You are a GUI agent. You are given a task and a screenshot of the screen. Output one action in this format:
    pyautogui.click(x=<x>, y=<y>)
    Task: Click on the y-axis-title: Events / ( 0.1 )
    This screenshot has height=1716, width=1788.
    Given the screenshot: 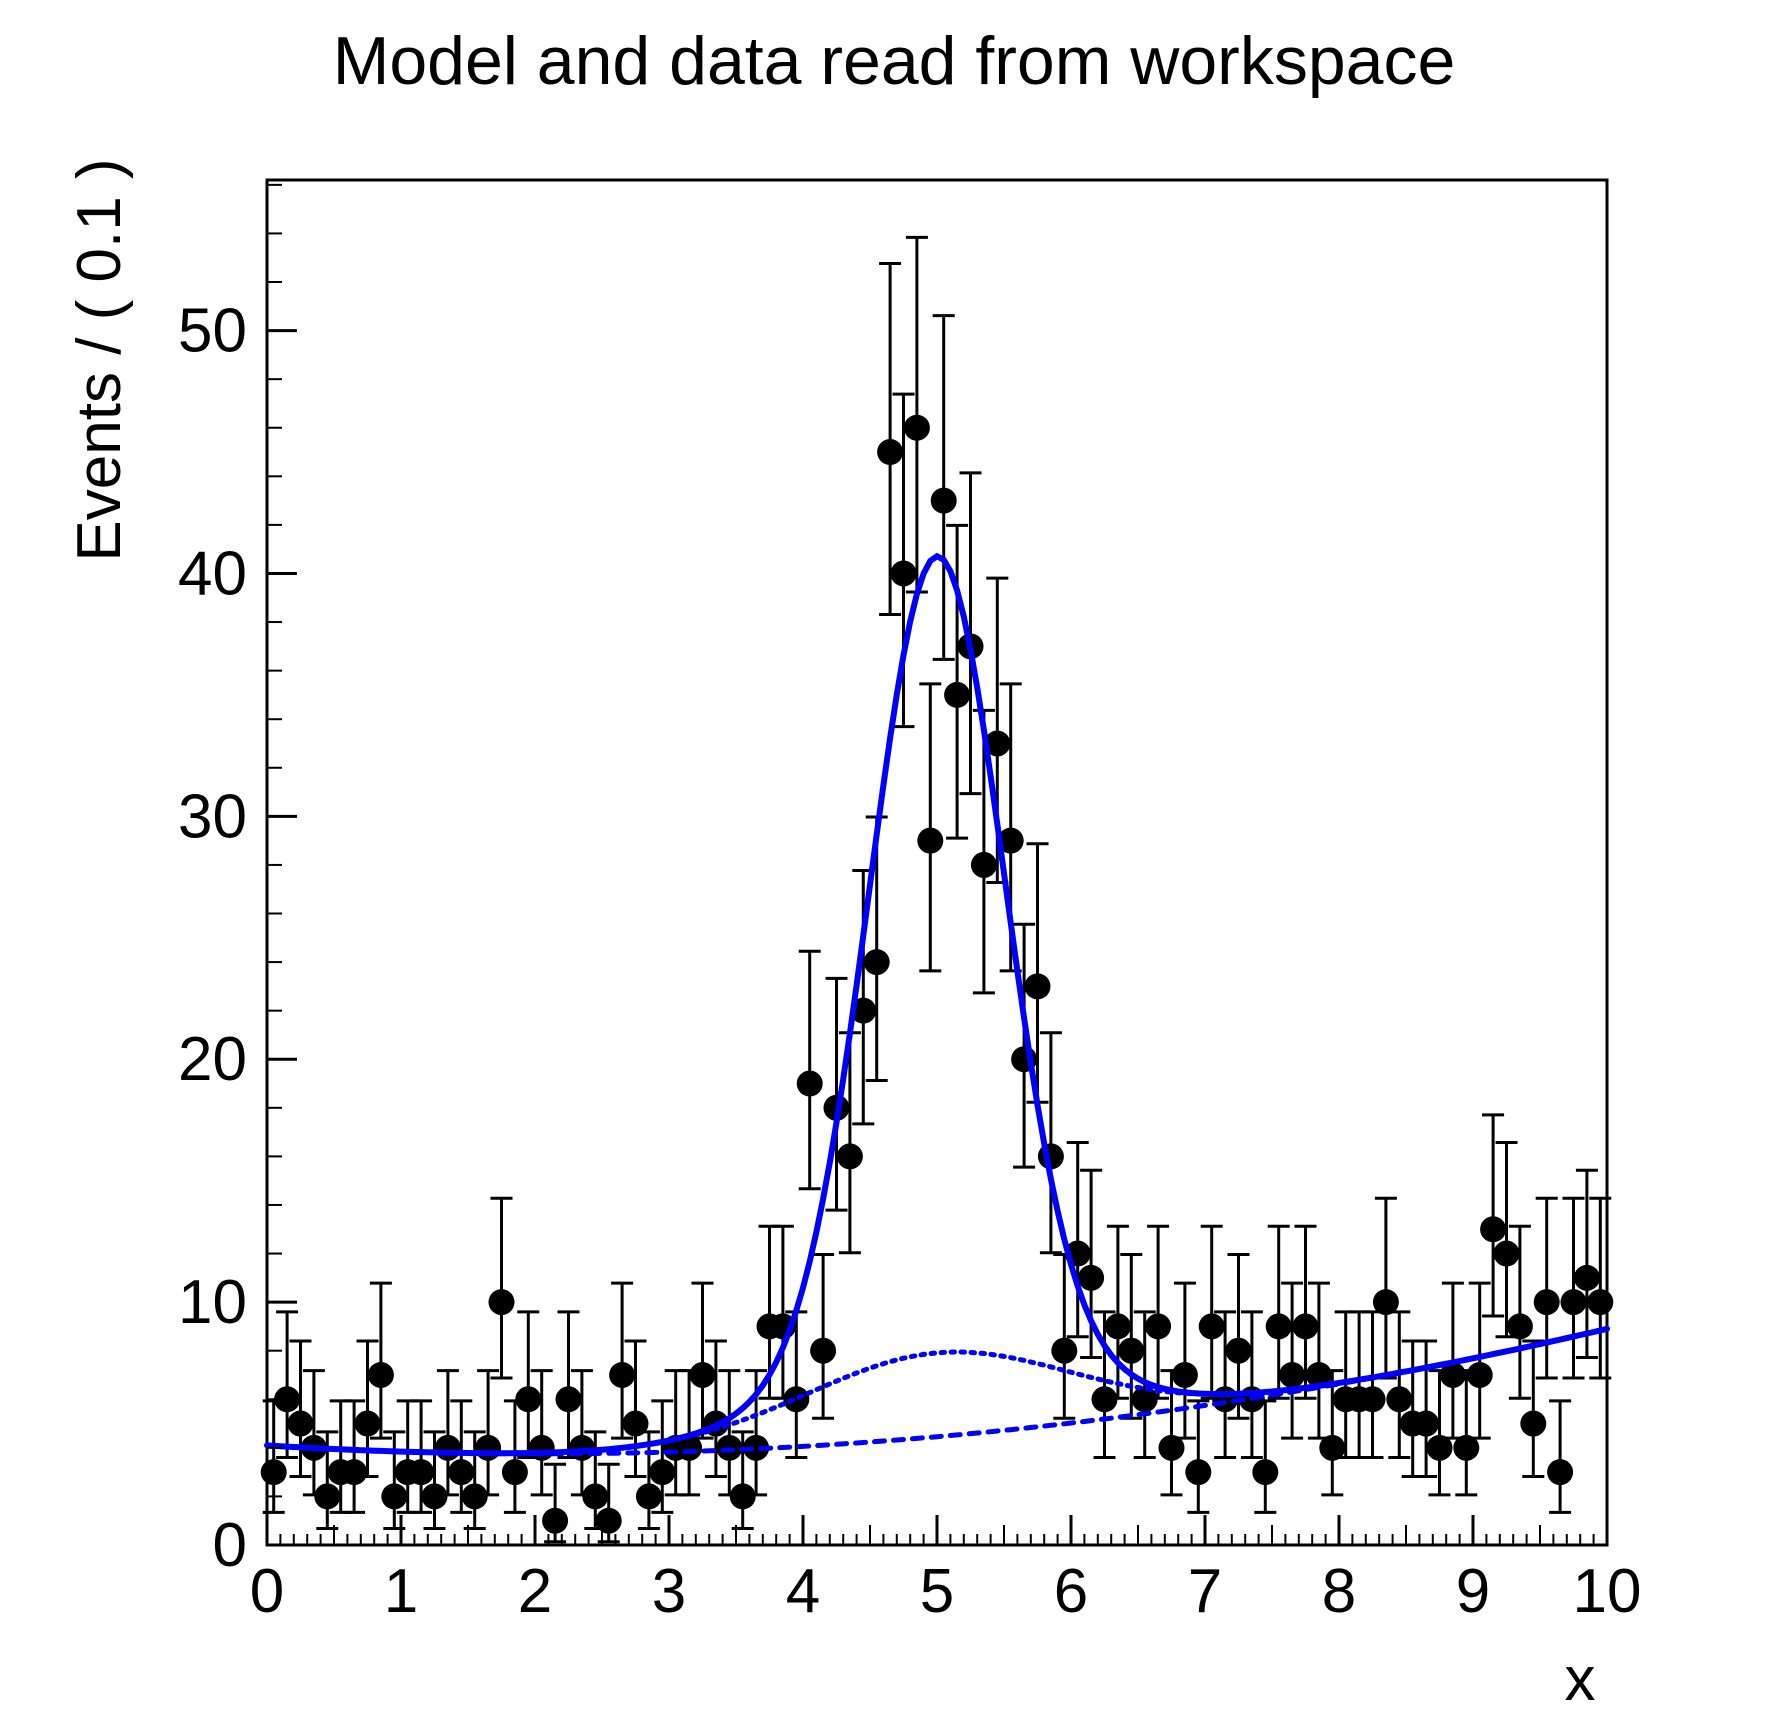 What is the action you would take?
    pyautogui.click(x=99, y=359)
    